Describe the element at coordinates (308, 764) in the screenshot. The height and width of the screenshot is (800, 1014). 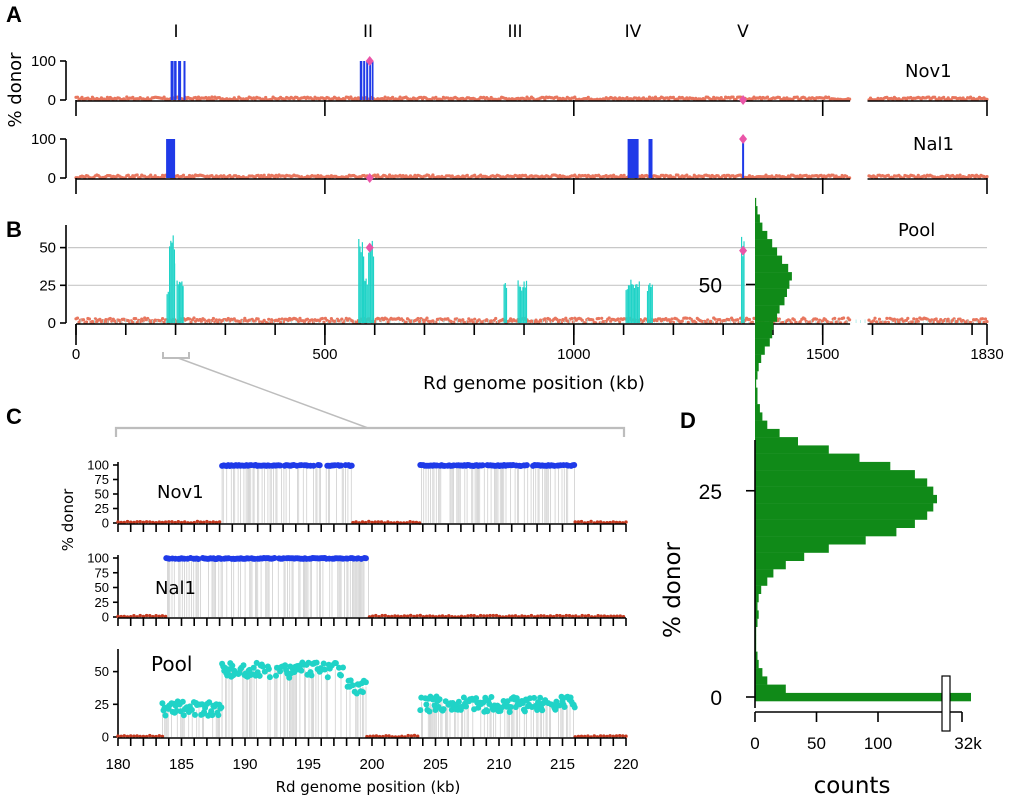
I see `x-tick-label: 195` at that location.